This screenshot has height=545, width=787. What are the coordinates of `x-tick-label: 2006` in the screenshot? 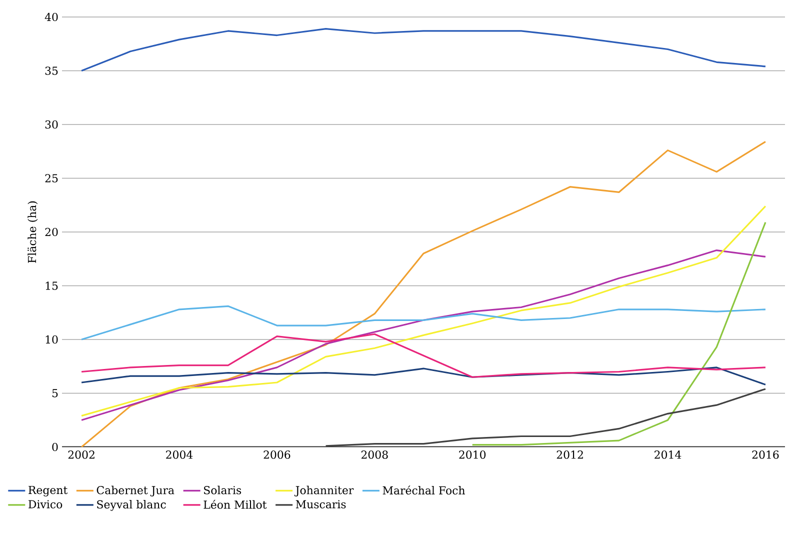 It's located at (277, 454).